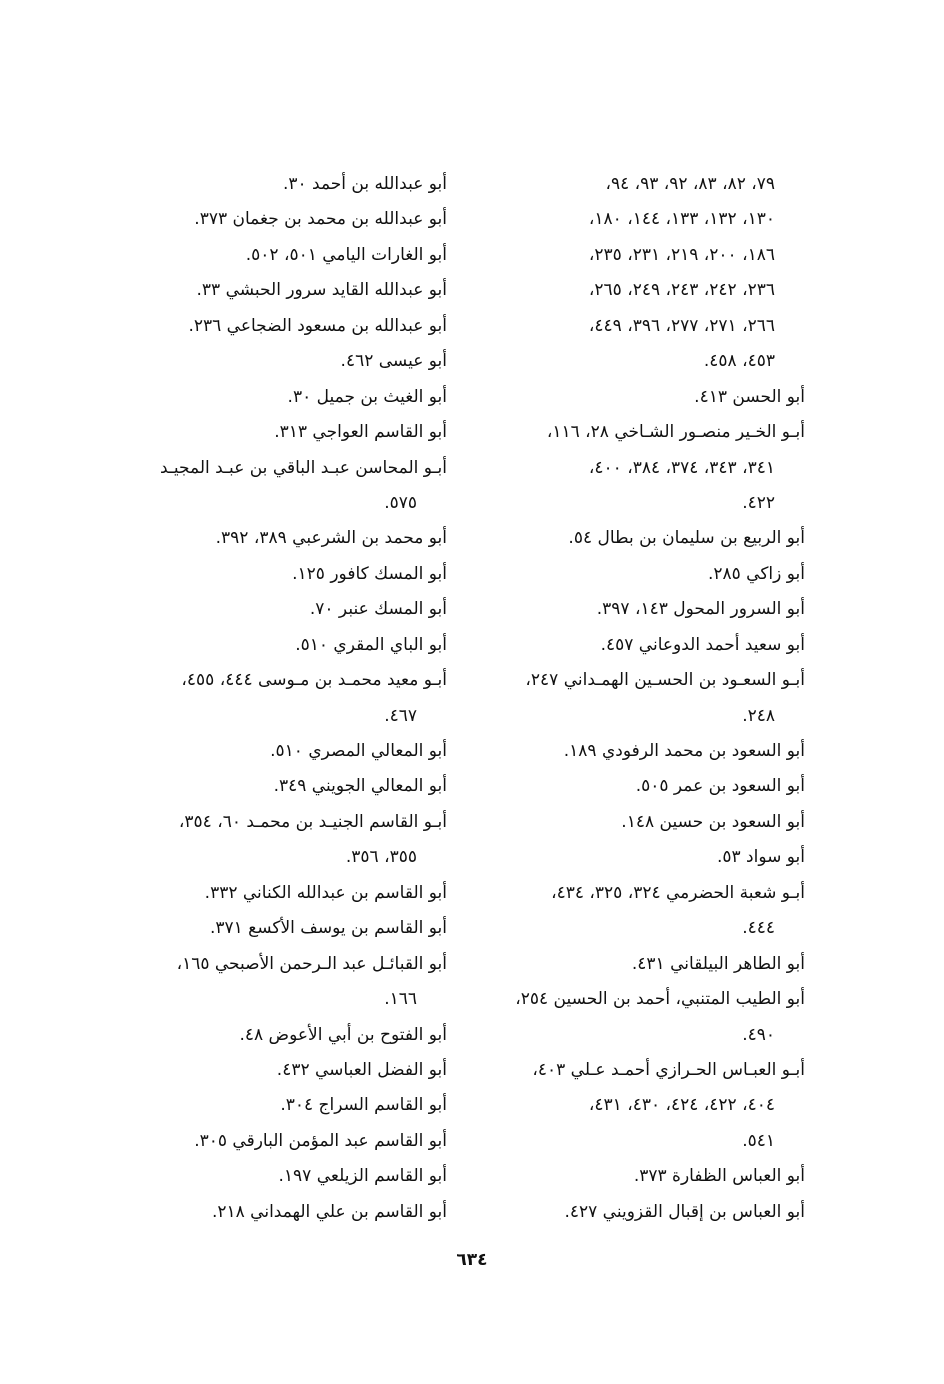 The width and height of the screenshot is (944, 1384). What do you see at coordinates (360, 432) in the screenshot?
I see `index-entry-name: أبو القاسم العواجي ٣١٣.` at bounding box center [360, 432].